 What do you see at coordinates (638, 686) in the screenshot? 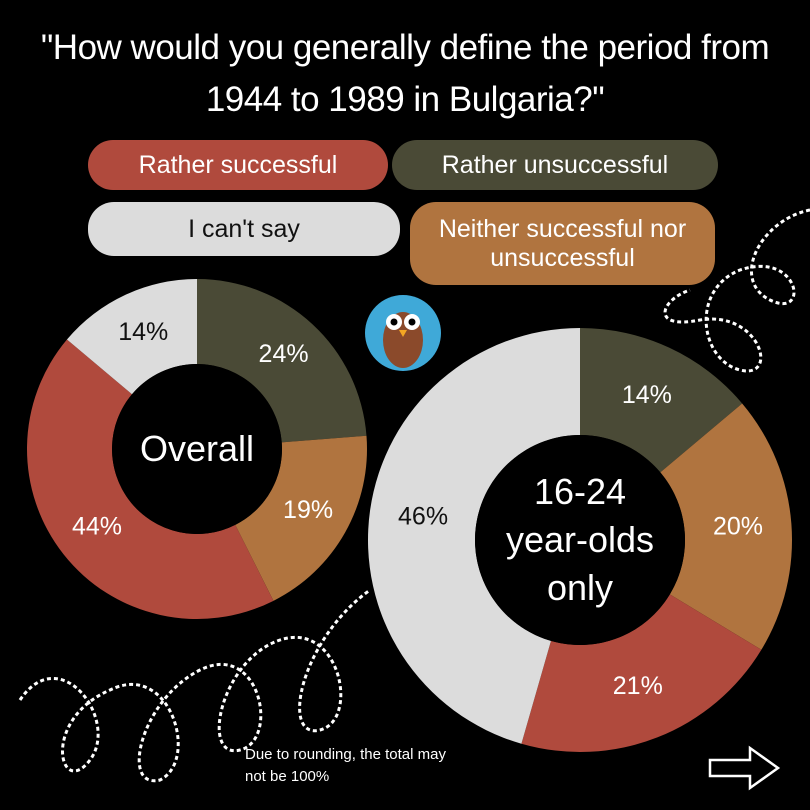
I see `value-label: 21%` at bounding box center [638, 686].